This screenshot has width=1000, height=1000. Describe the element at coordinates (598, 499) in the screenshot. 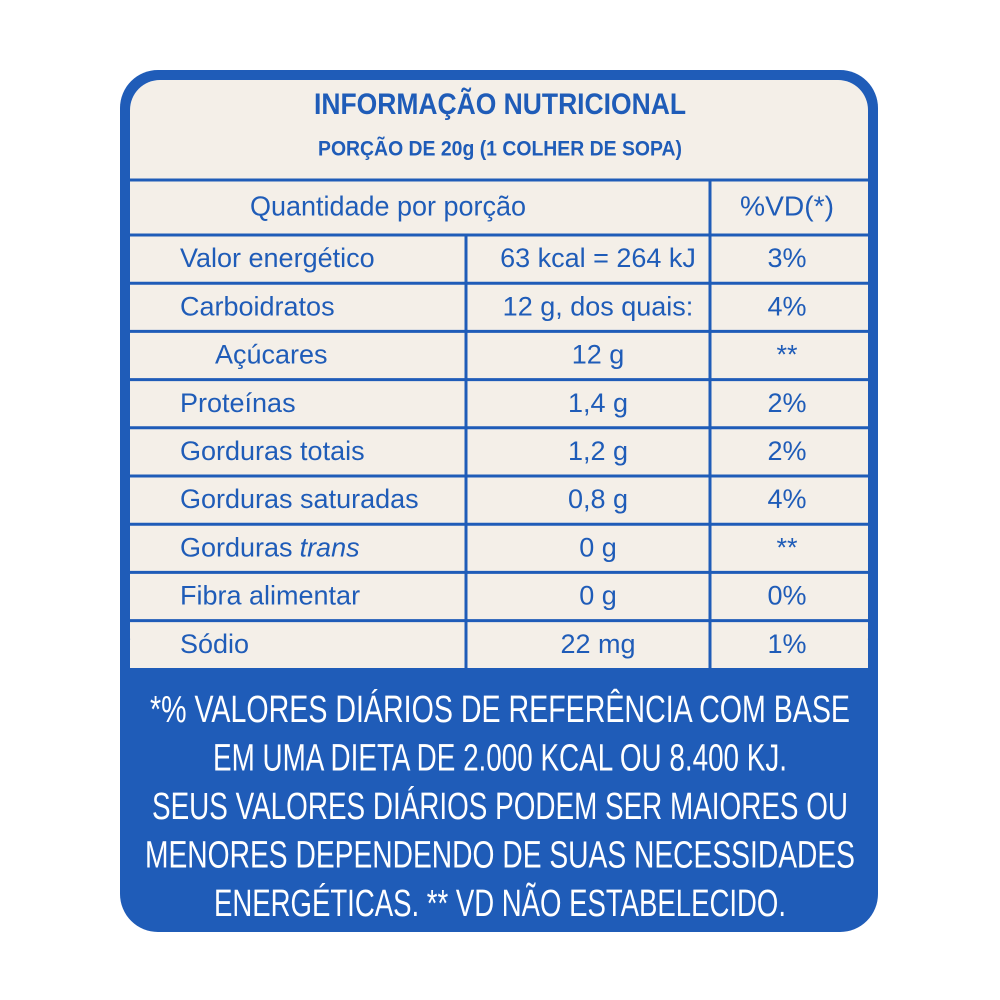

I see `amount: 0,8 g` at that location.